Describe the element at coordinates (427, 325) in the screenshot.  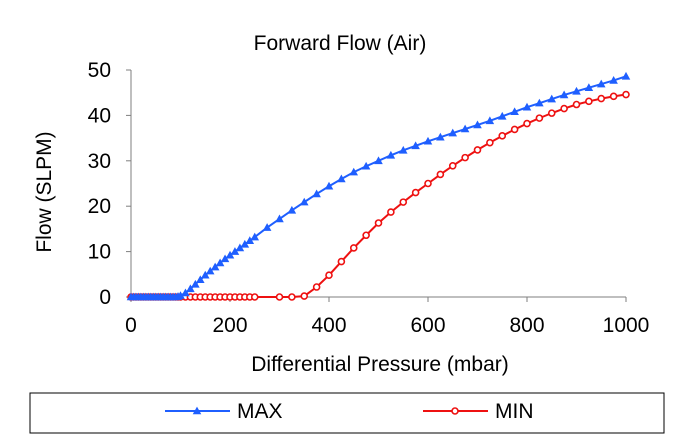
I see `x-tick-label: 600` at that location.